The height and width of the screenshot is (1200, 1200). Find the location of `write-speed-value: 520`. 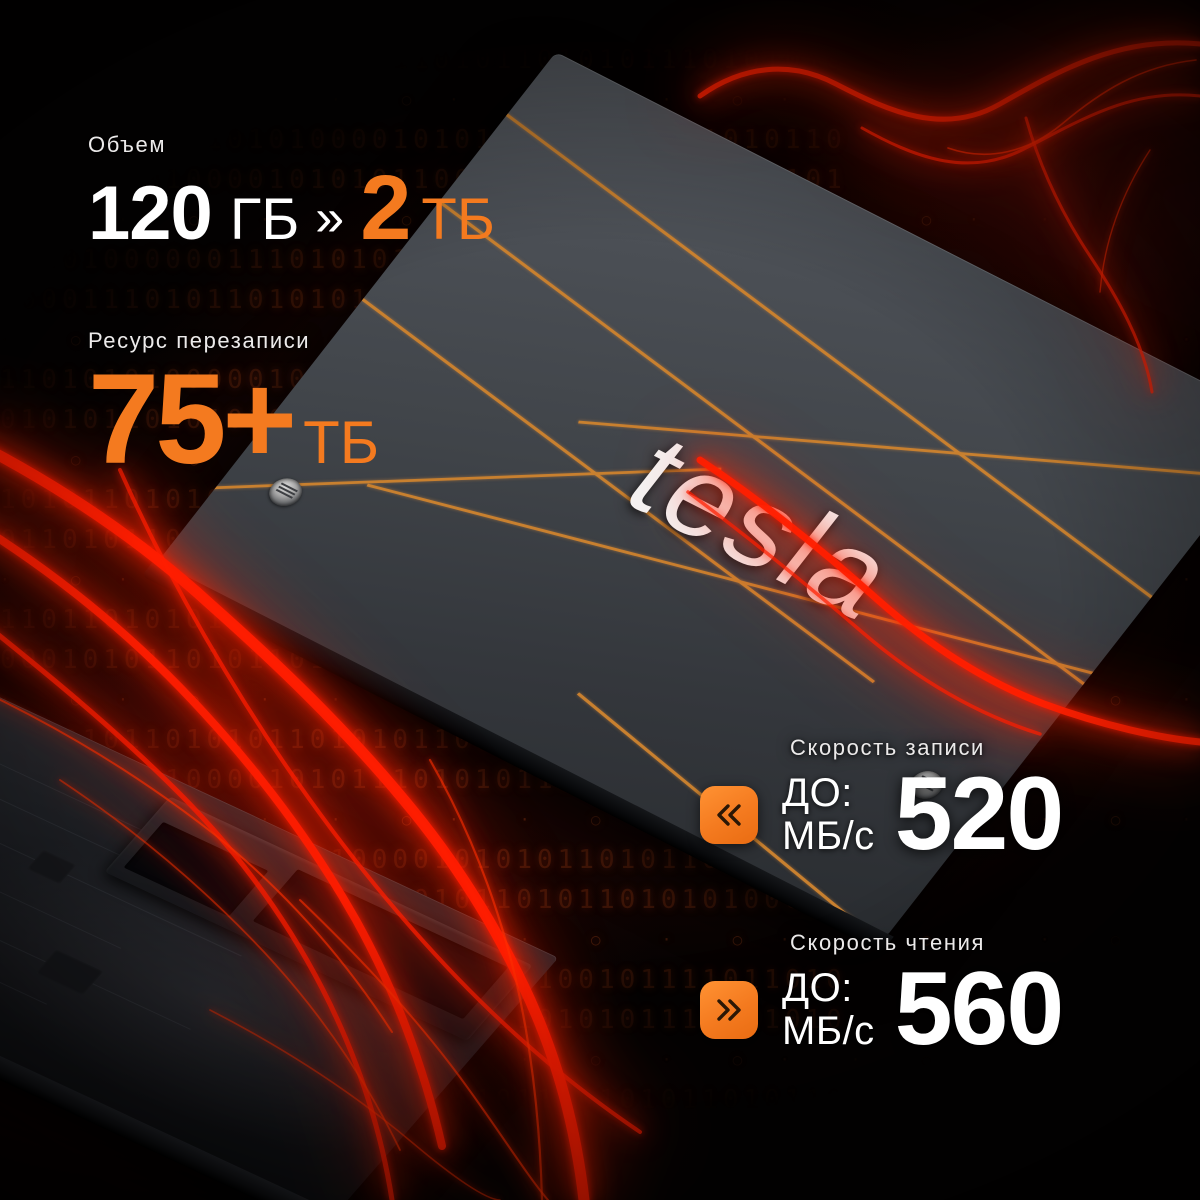

write-speed-value: 520 is located at coordinates (979, 814).